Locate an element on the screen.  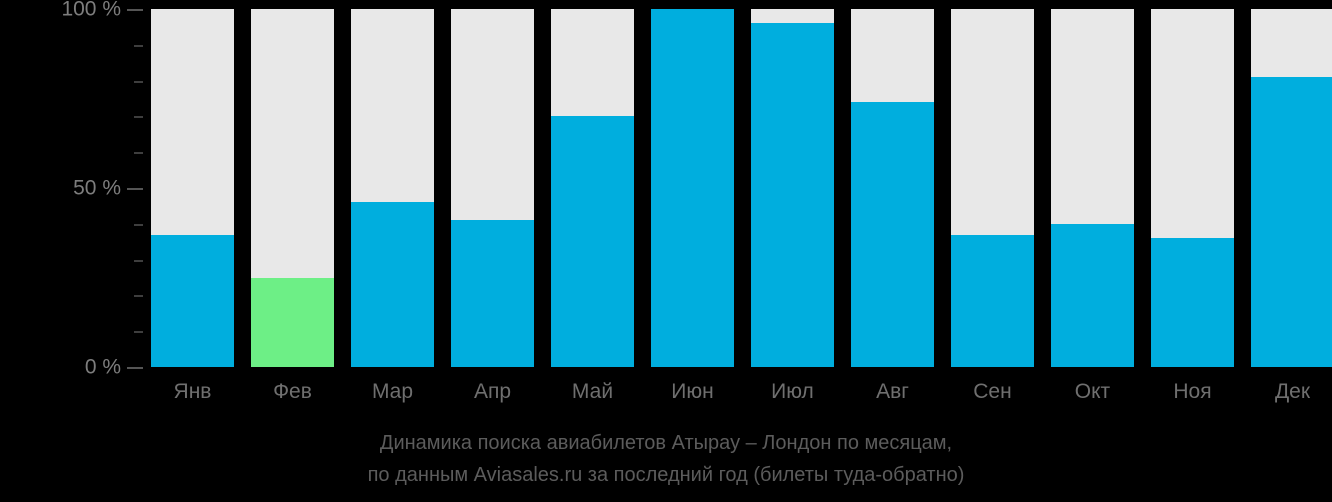
bar-сен is located at coordinates (992, 300).